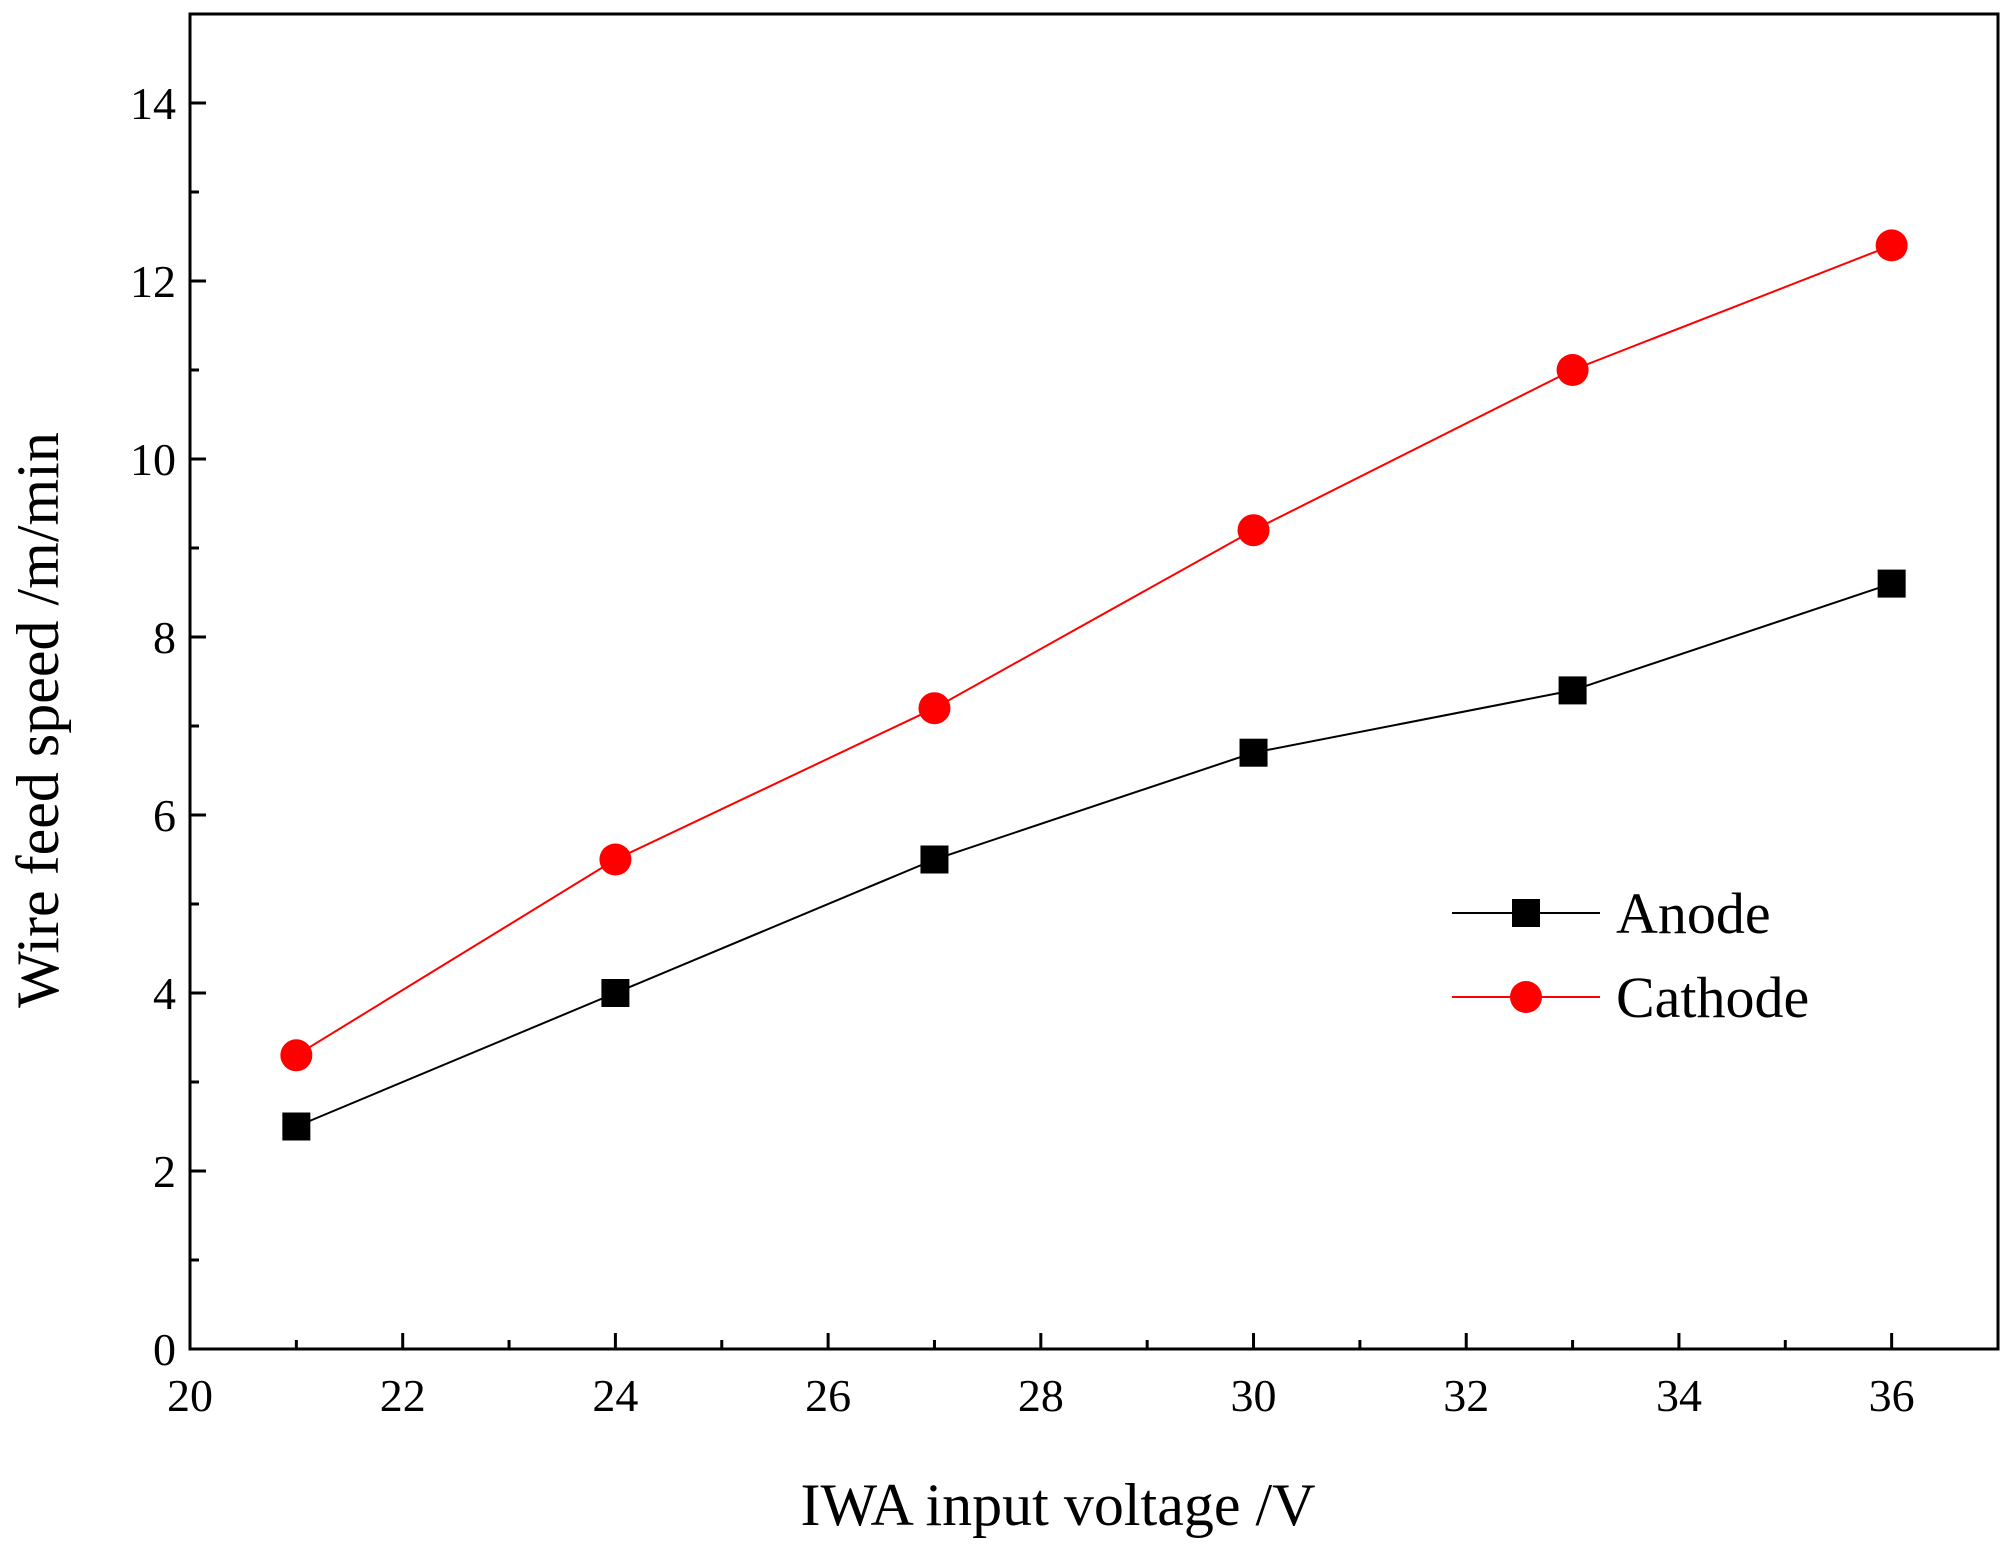 This screenshot has height=1555, width=2010. I want to click on x-tick-label: 36, so click(1892, 1395).